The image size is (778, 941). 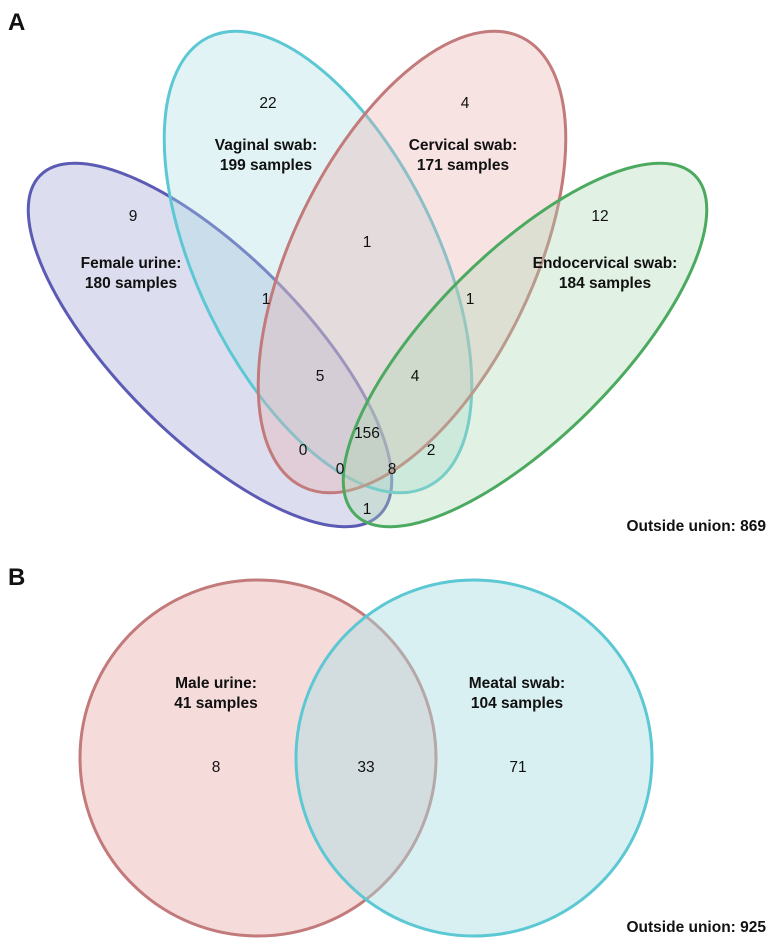 I want to click on count-male-urine-only: 8, so click(x=216, y=767).